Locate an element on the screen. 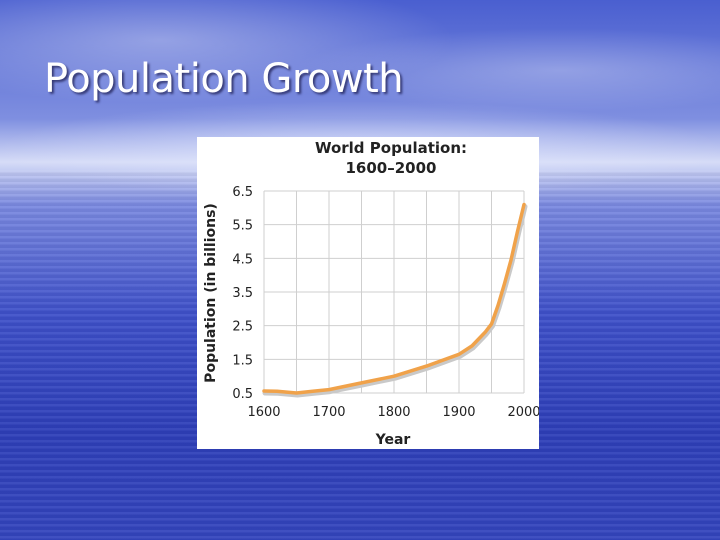  y-tick-label: 4.5 is located at coordinates (242, 259).